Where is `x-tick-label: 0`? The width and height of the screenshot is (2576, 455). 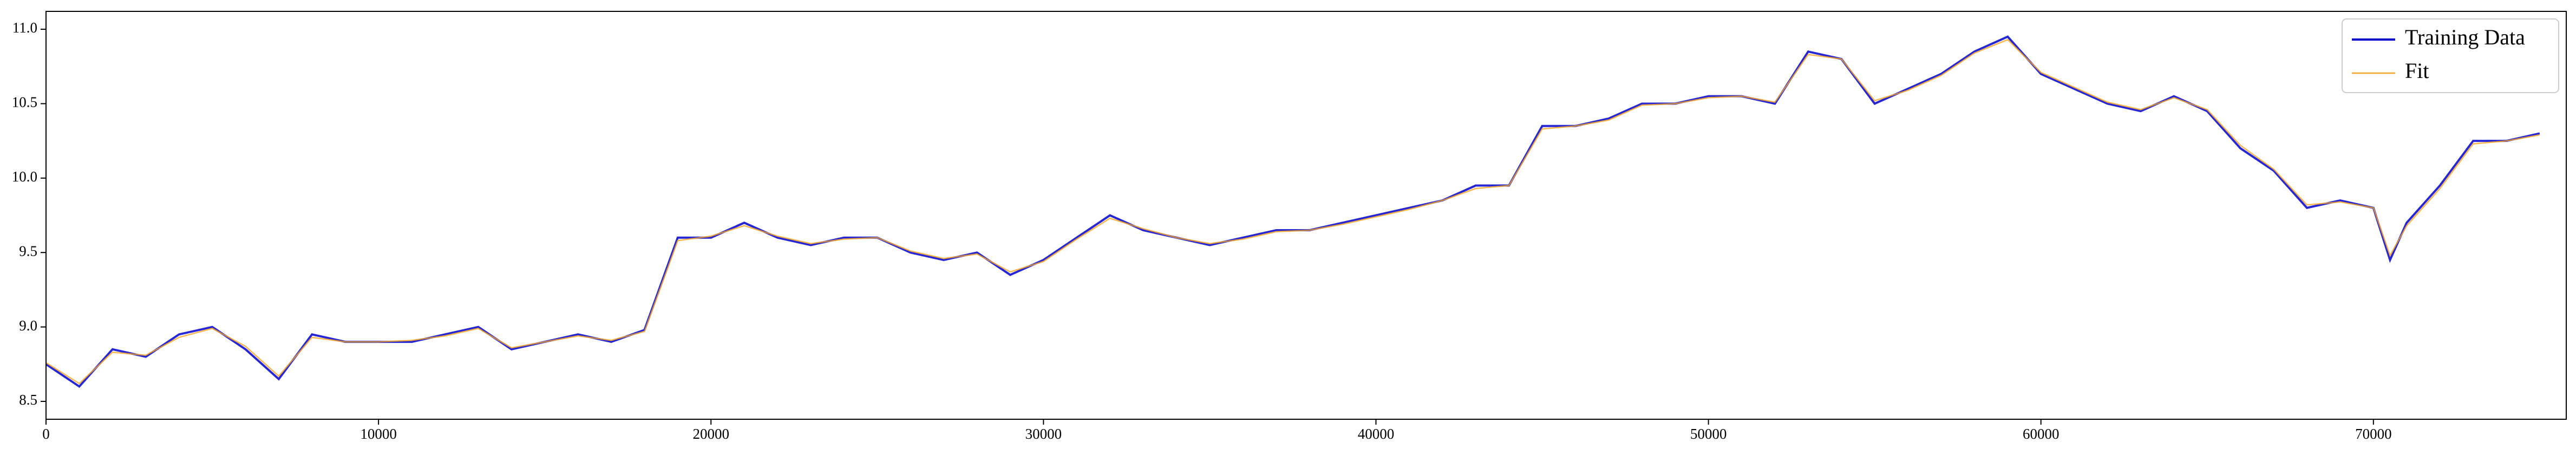
x-tick-label: 0 is located at coordinates (46, 434).